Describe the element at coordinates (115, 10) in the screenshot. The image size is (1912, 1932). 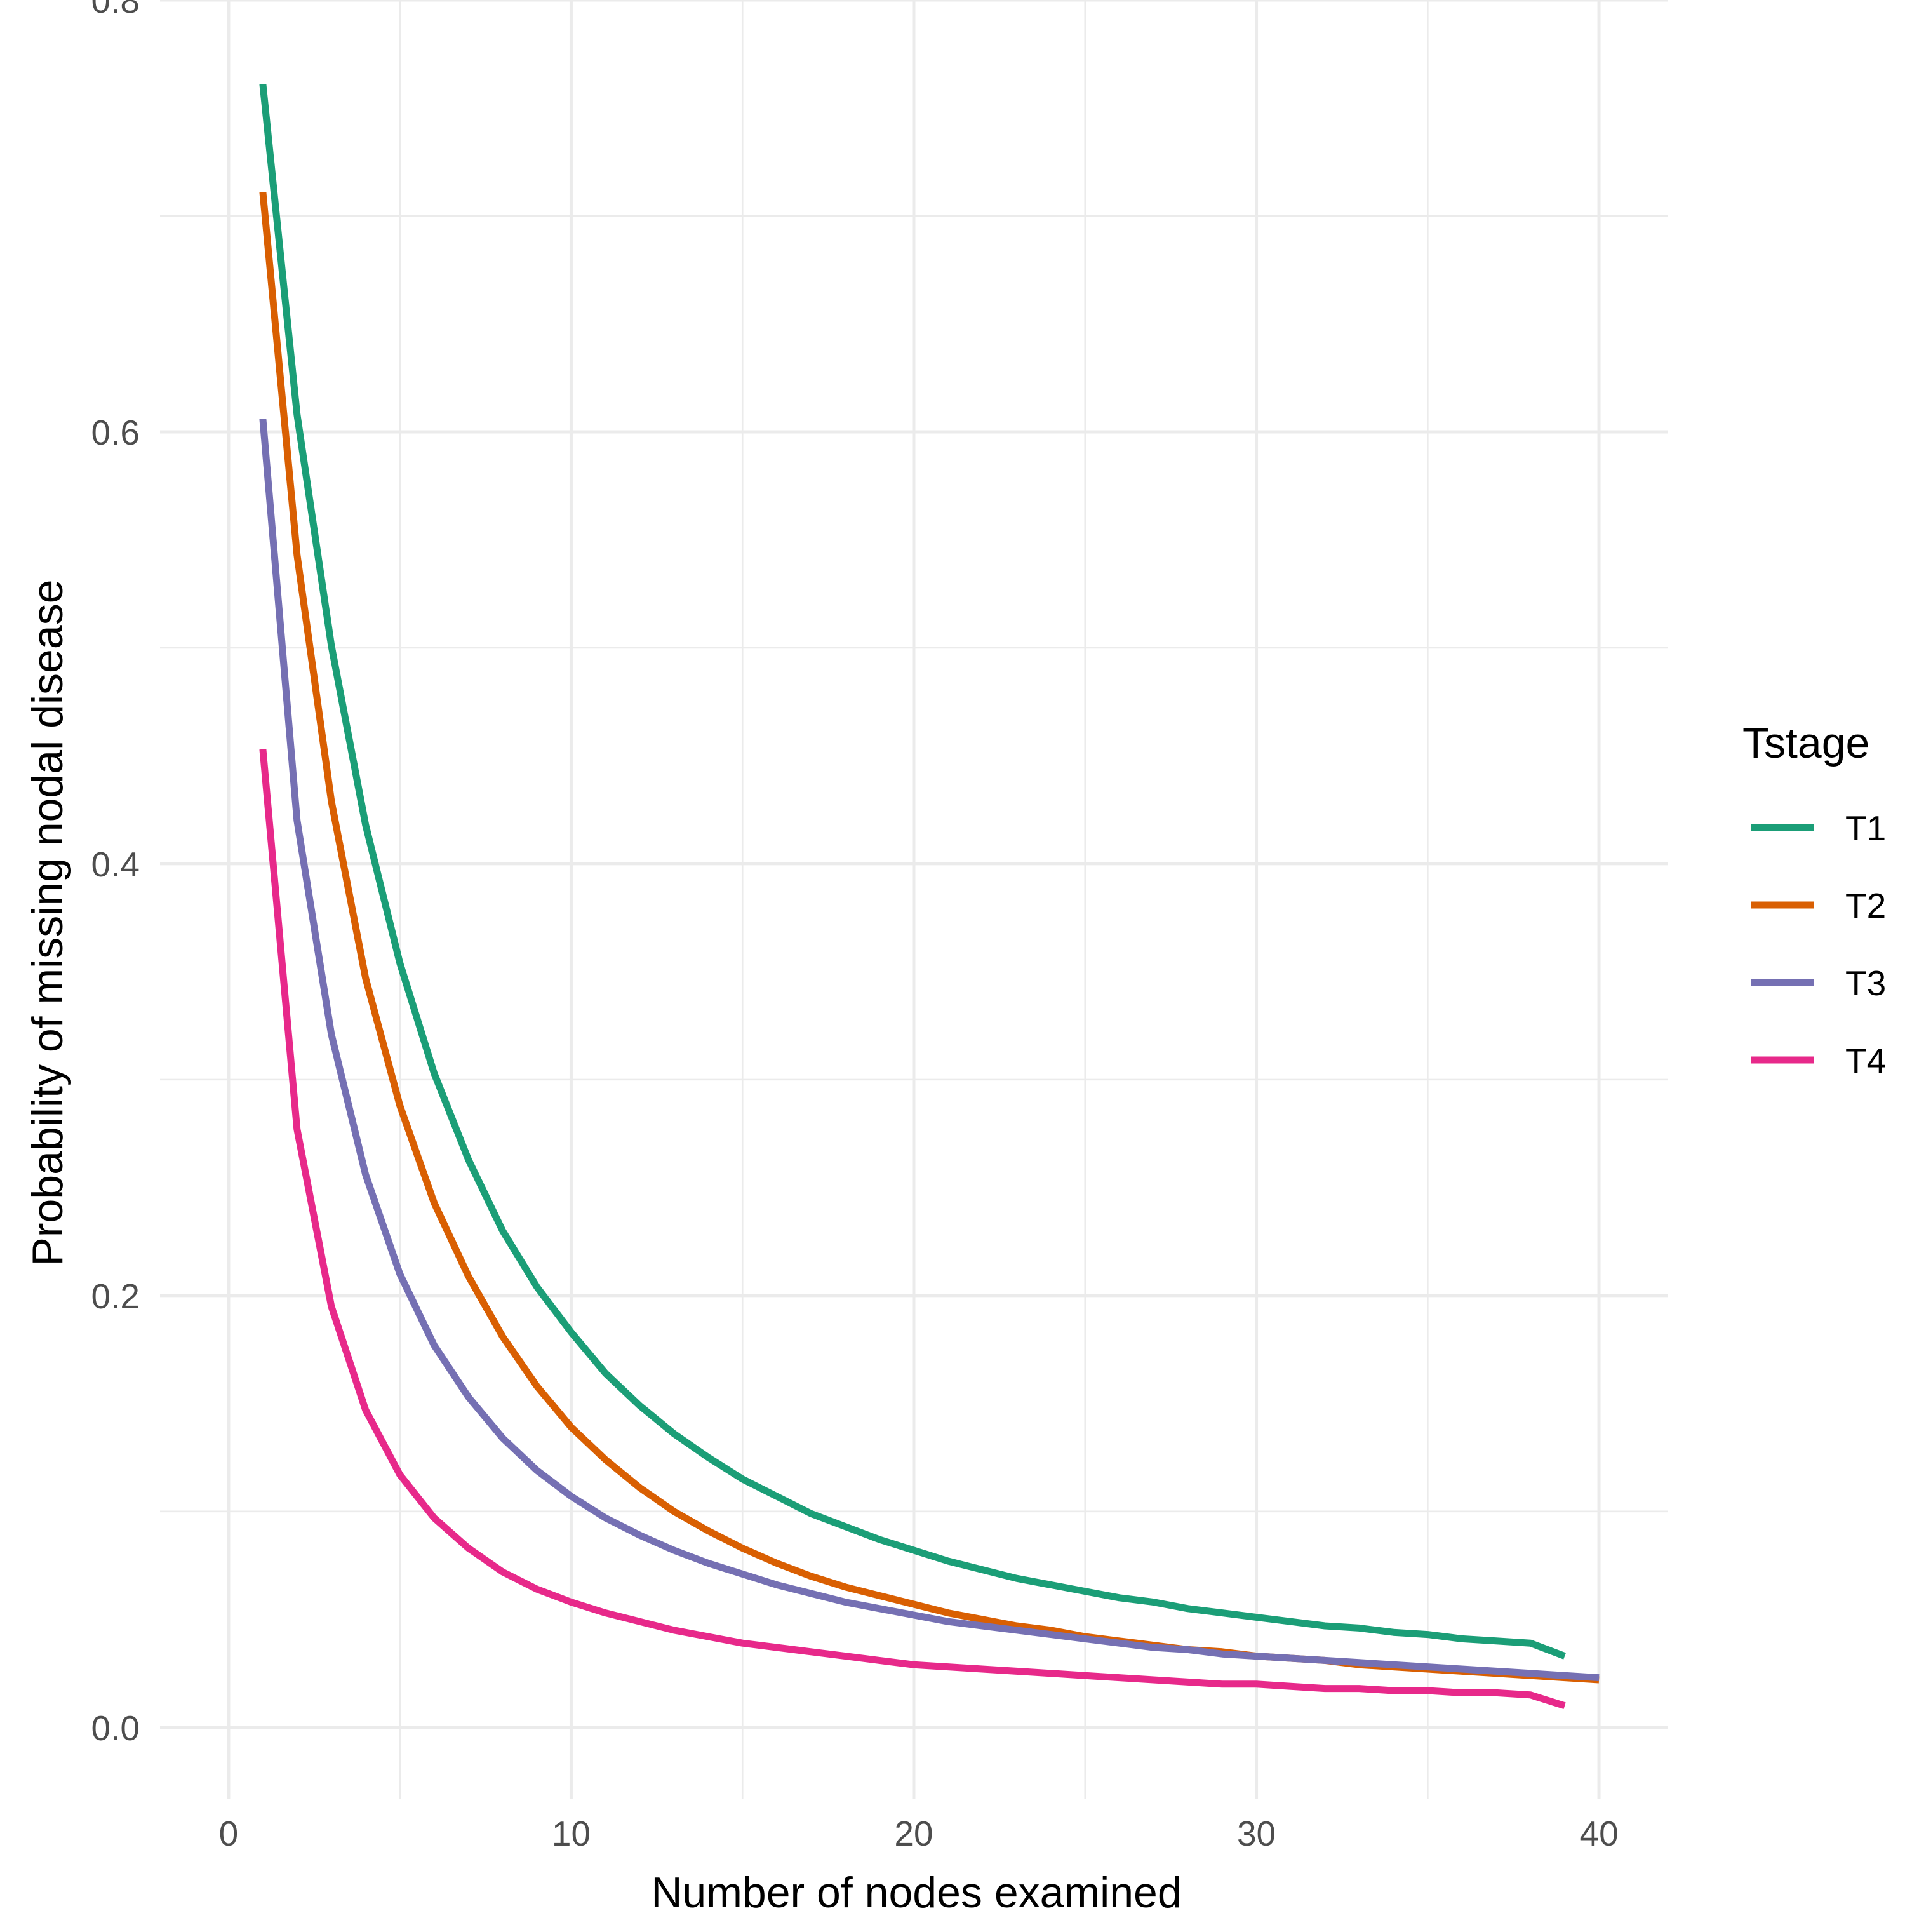
I see `y-tick-label: 0.8` at that location.